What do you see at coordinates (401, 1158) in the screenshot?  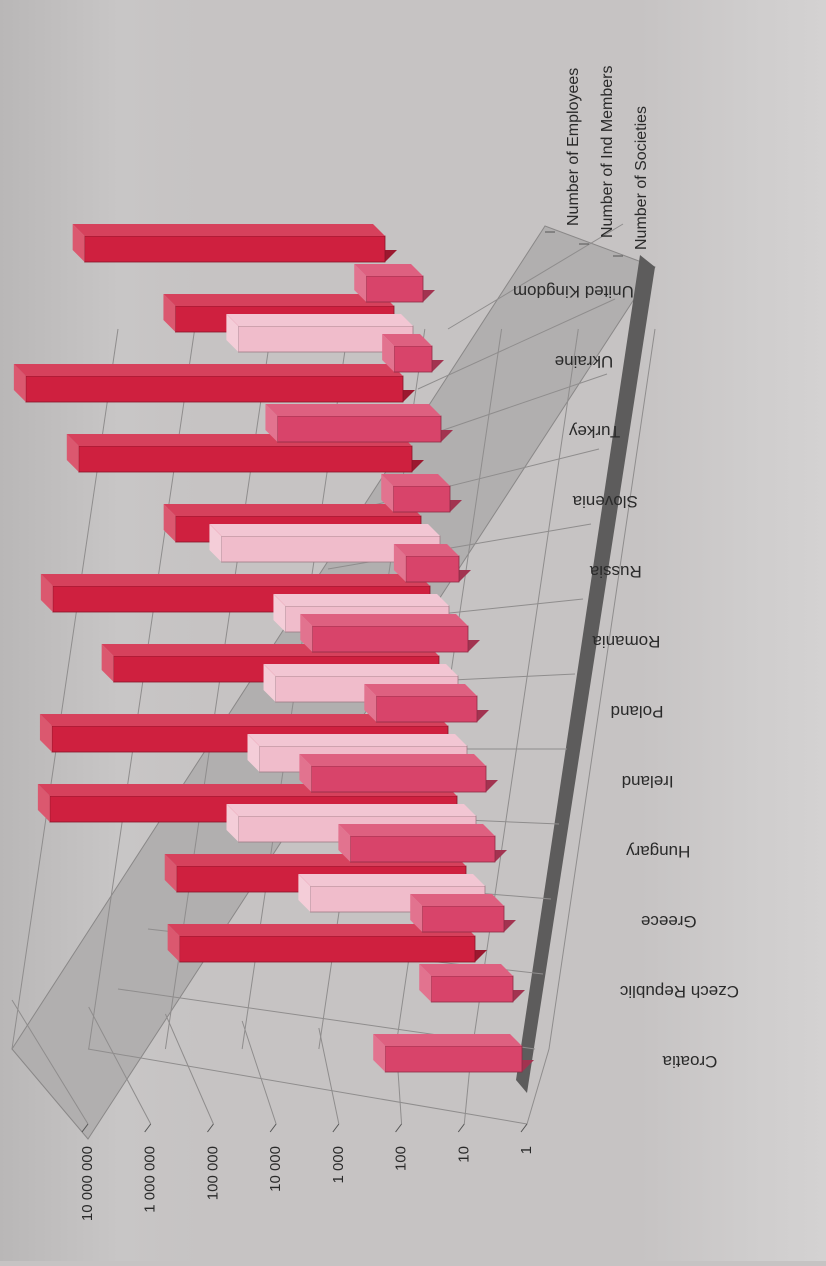 I see `y-tick-label: 100` at bounding box center [401, 1158].